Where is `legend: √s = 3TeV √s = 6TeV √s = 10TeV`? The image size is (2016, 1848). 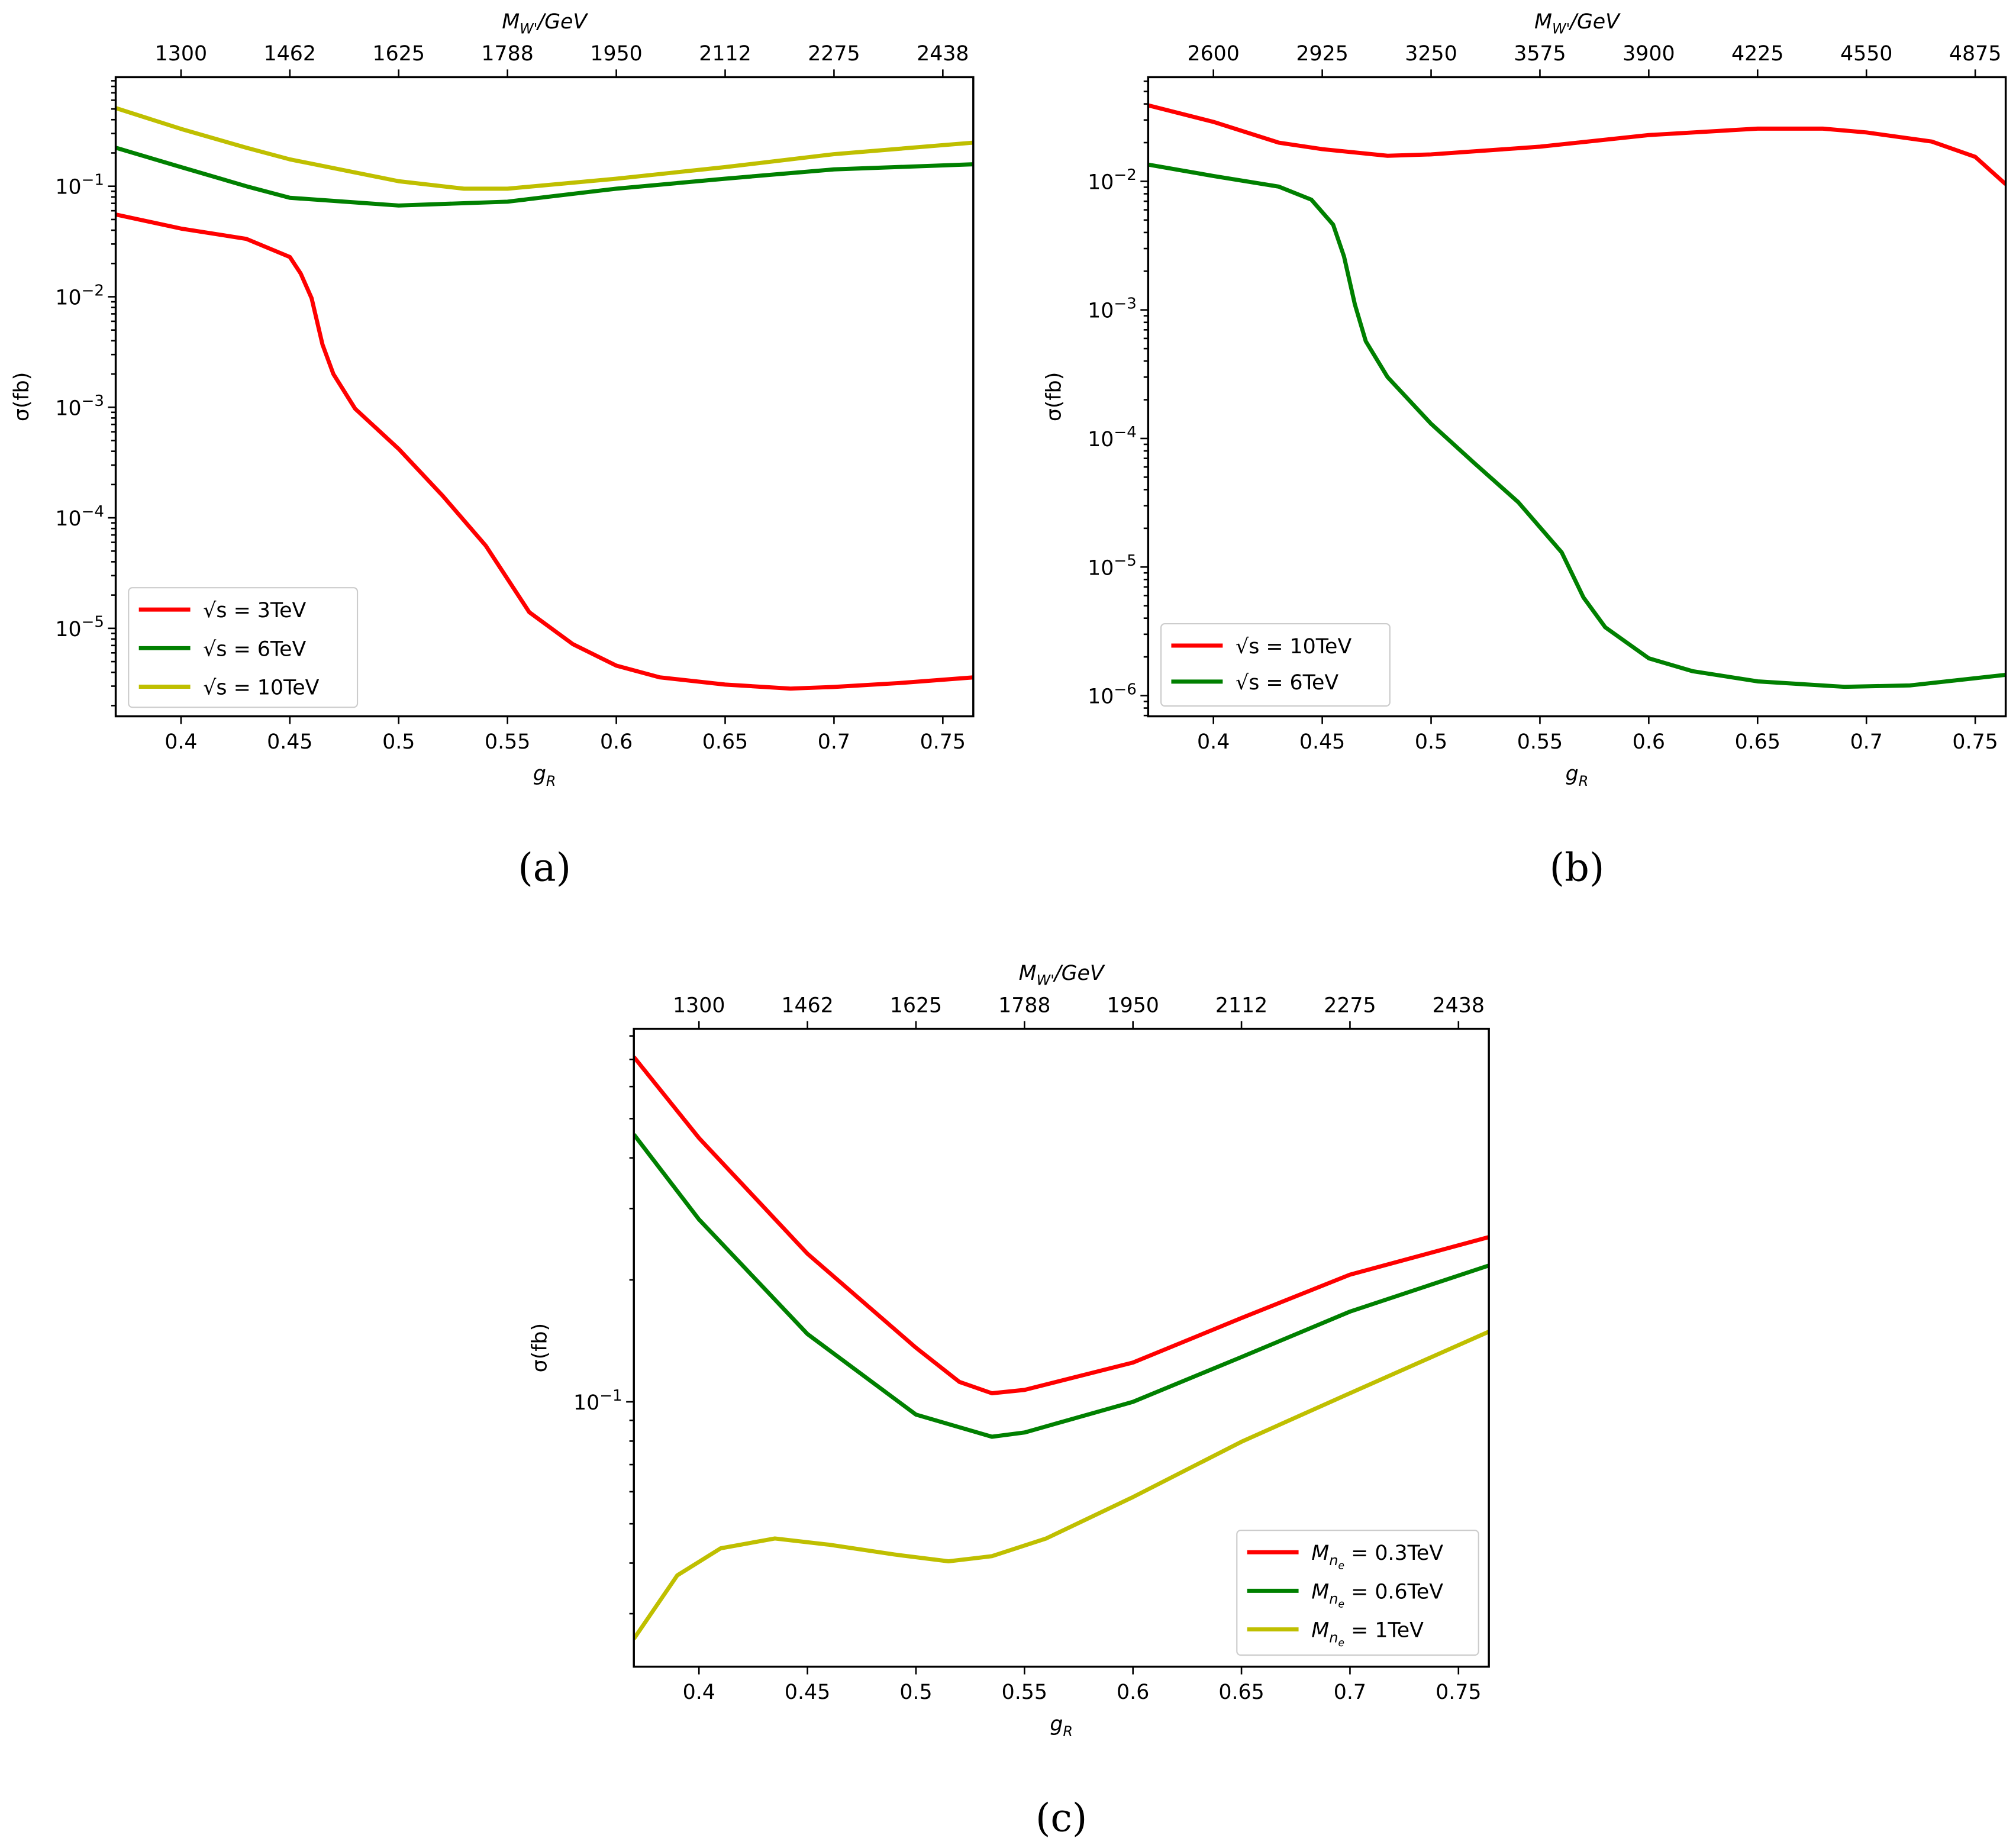
legend: √s = 3TeV √s = 6TeV √s = 10TeV is located at coordinates (243, 647).